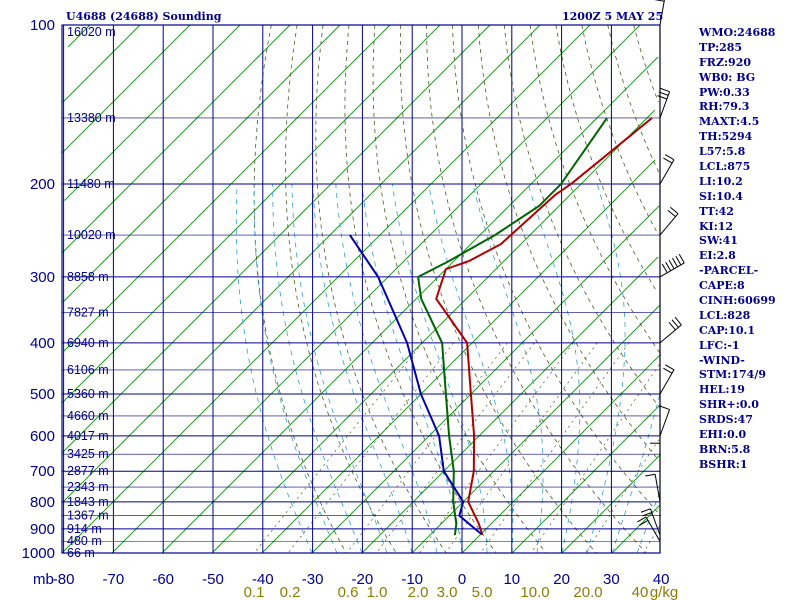  I want to click on height-label: 11480 m, so click(91, 184).